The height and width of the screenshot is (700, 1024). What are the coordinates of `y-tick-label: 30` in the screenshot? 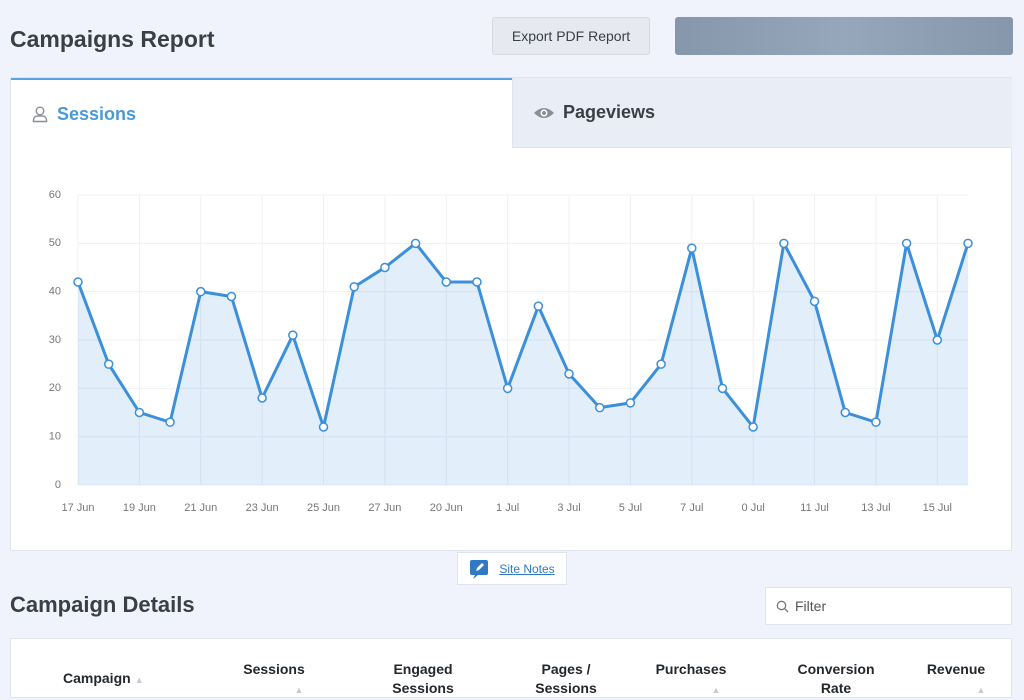 It's located at (55, 340).